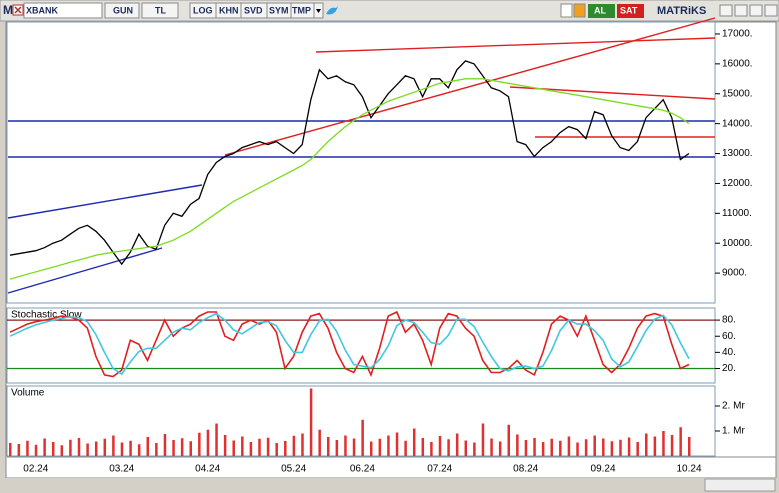  Describe the element at coordinates (737, 183) in the screenshot. I see `y-tick-label: 12000.` at that location.